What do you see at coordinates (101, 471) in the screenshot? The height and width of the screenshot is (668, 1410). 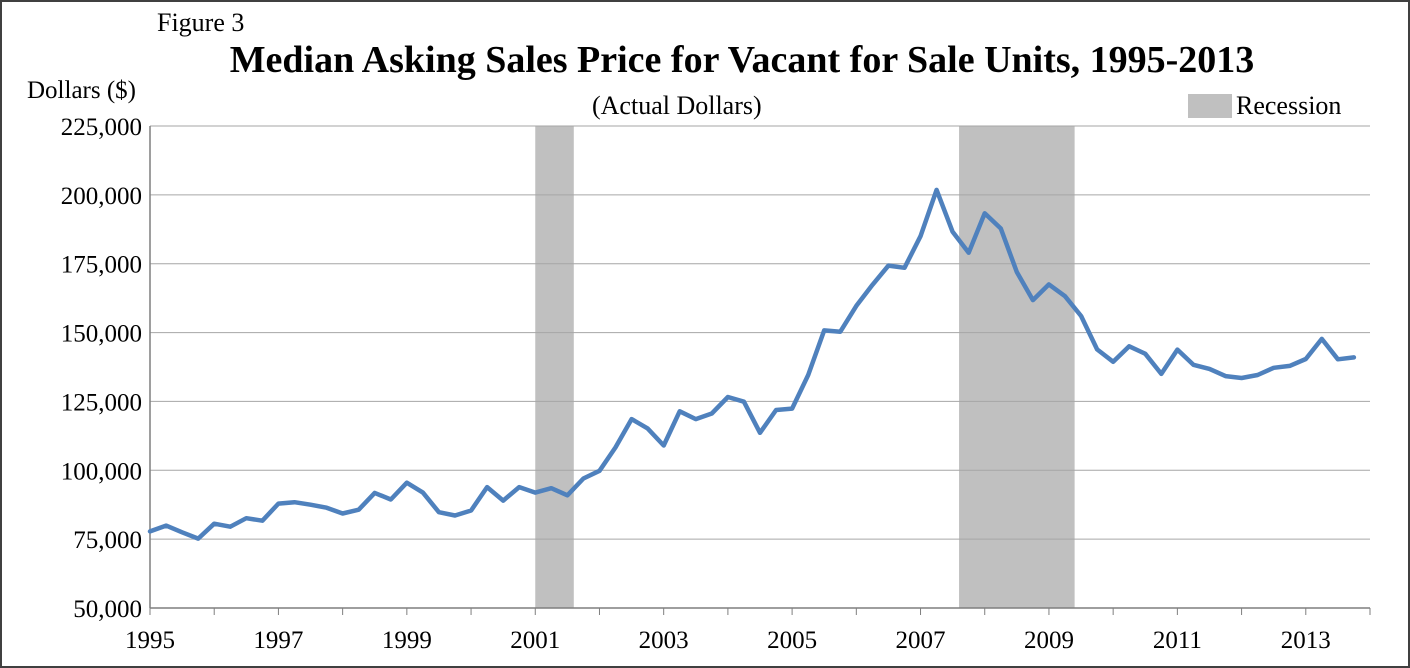 I see `y-tick-label: 100,000` at bounding box center [101, 471].